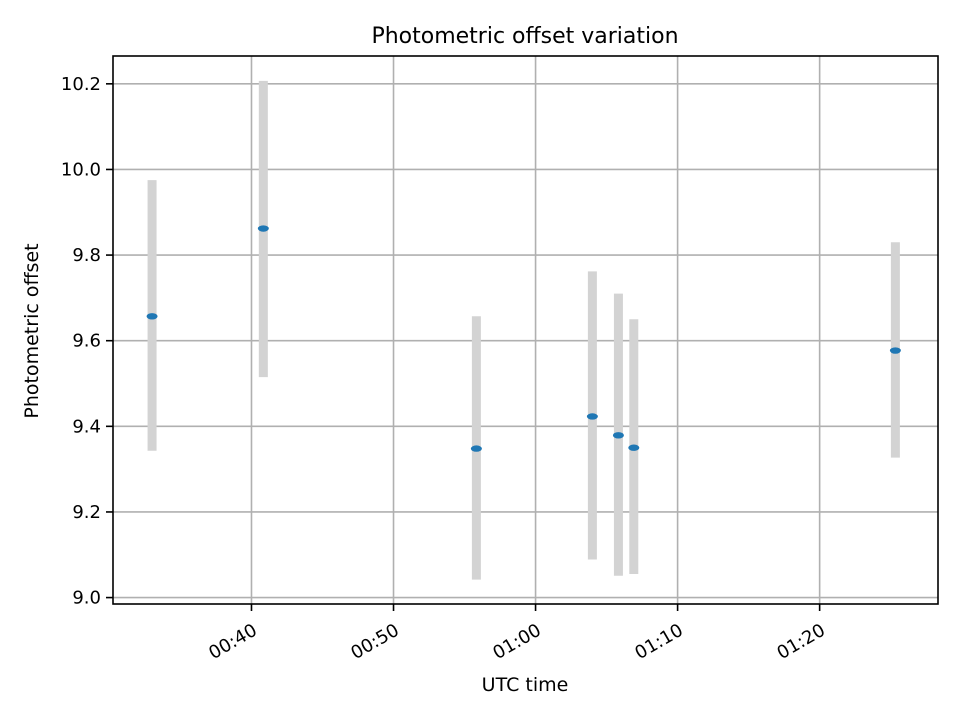 Image resolution: width=960 pixels, height=720 pixels. I want to click on x-tick-label: 01:20, so click(800, 642).